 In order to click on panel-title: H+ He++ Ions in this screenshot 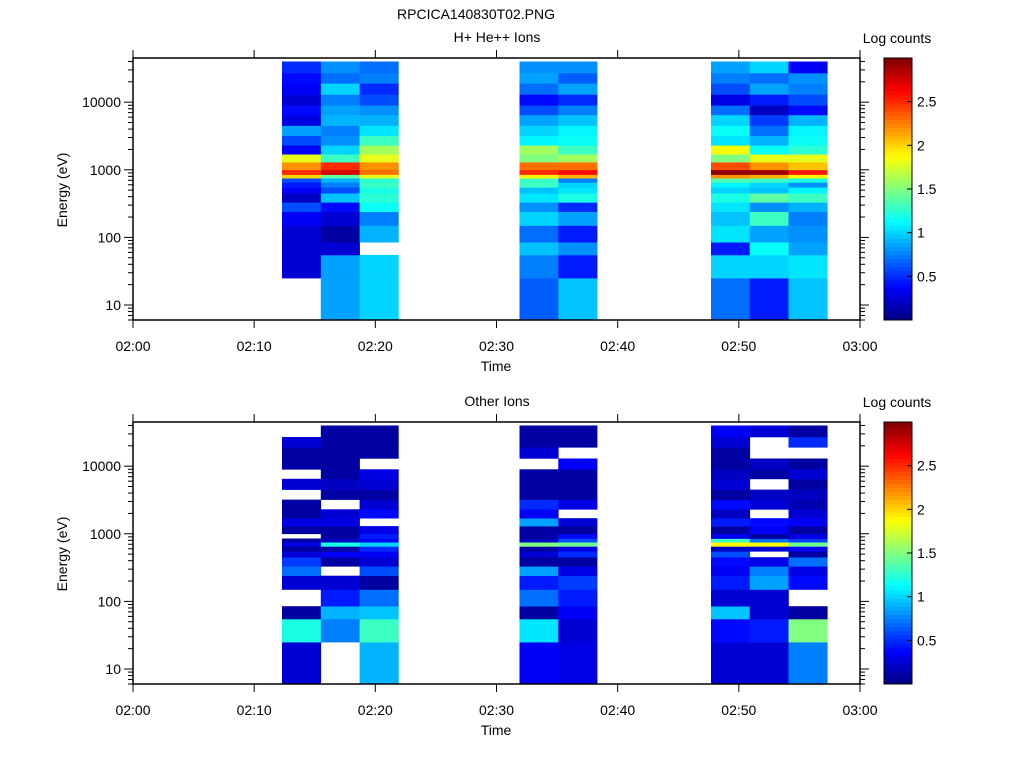, I will do `click(497, 37)`.